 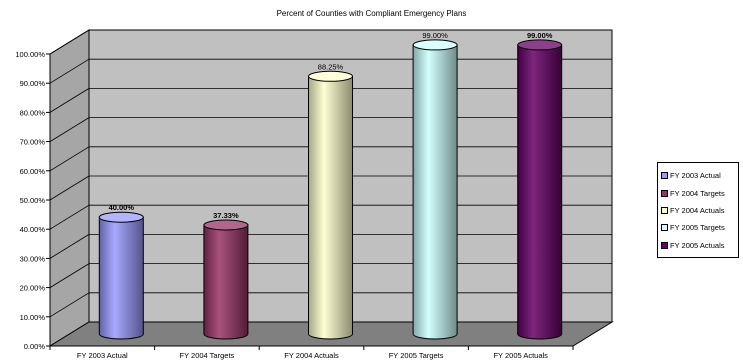 What do you see at coordinates (331, 66) in the screenshot?
I see `data-label: 88.25%` at bounding box center [331, 66].